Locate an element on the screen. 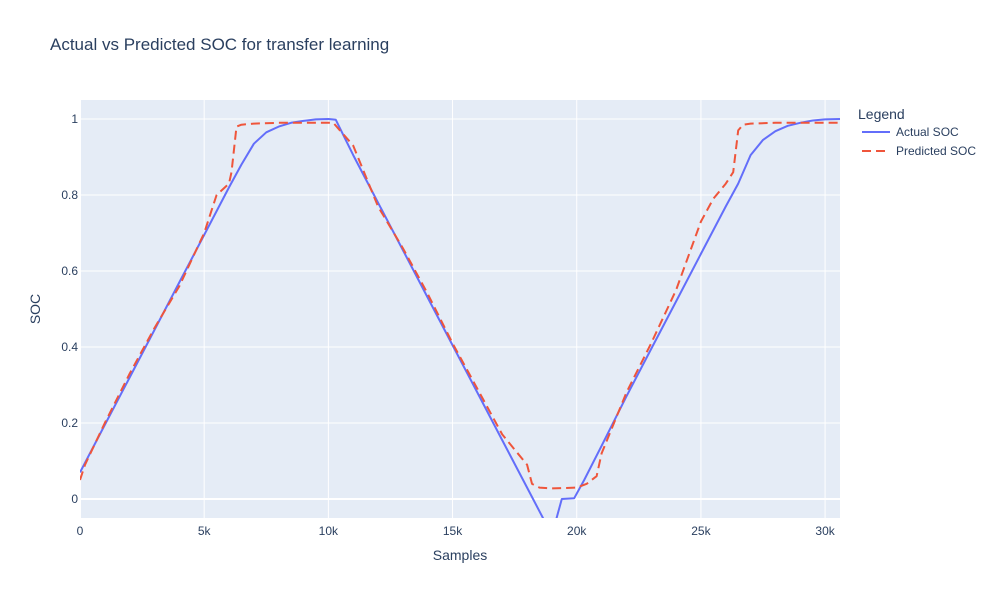 The height and width of the screenshot is (600, 1000). x-tick-label: 5k is located at coordinates (205, 531).